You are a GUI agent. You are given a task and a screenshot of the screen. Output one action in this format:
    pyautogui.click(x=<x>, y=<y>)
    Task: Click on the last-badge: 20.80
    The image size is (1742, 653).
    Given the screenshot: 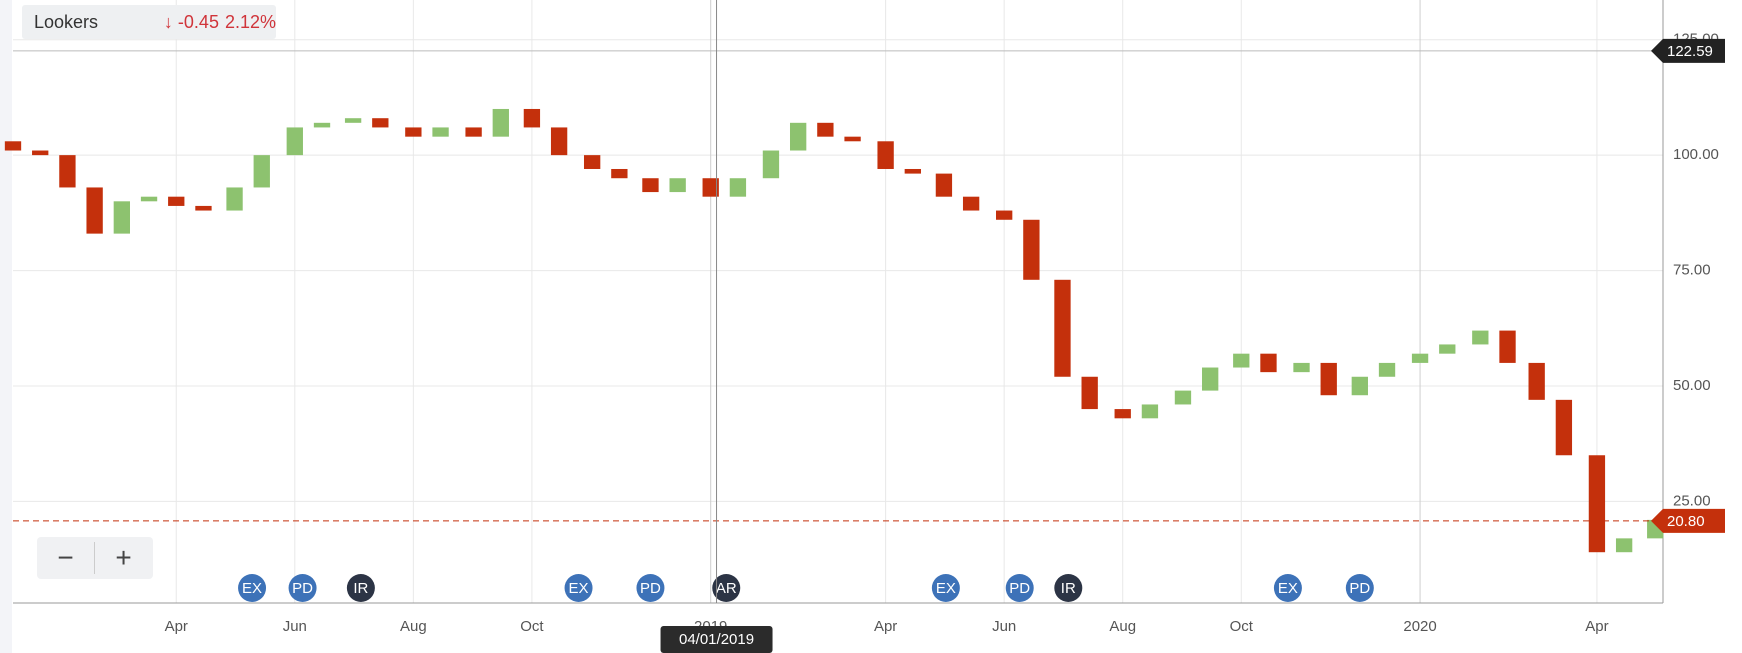 What is the action you would take?
    pyautogui.click(x=1686, y=521)
    